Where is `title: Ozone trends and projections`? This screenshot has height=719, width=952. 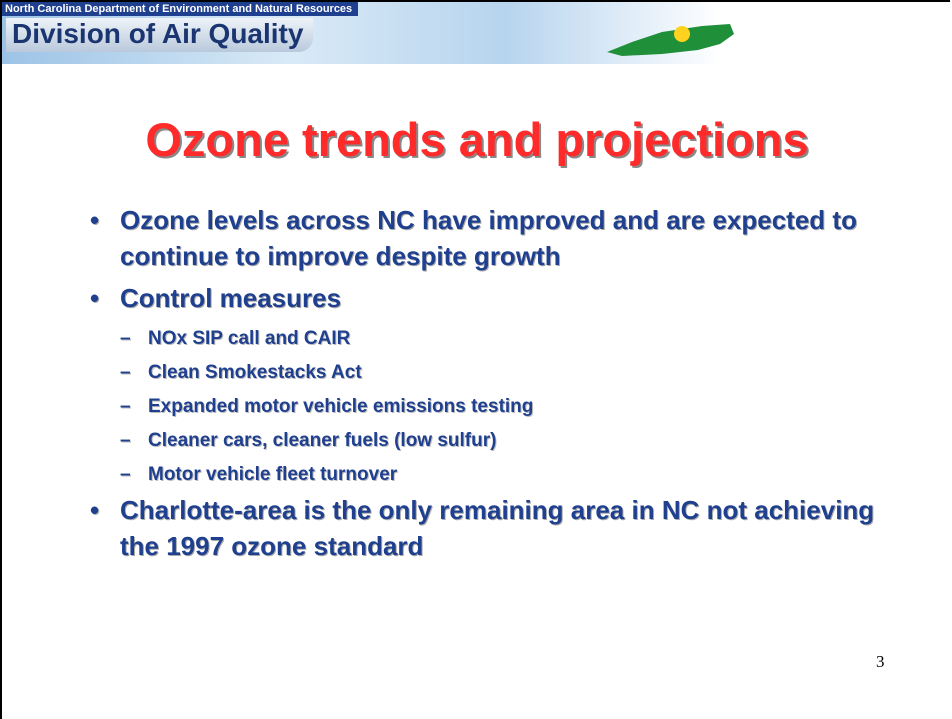 title: Ozone trends and projections is located at coordinates (477, 139).